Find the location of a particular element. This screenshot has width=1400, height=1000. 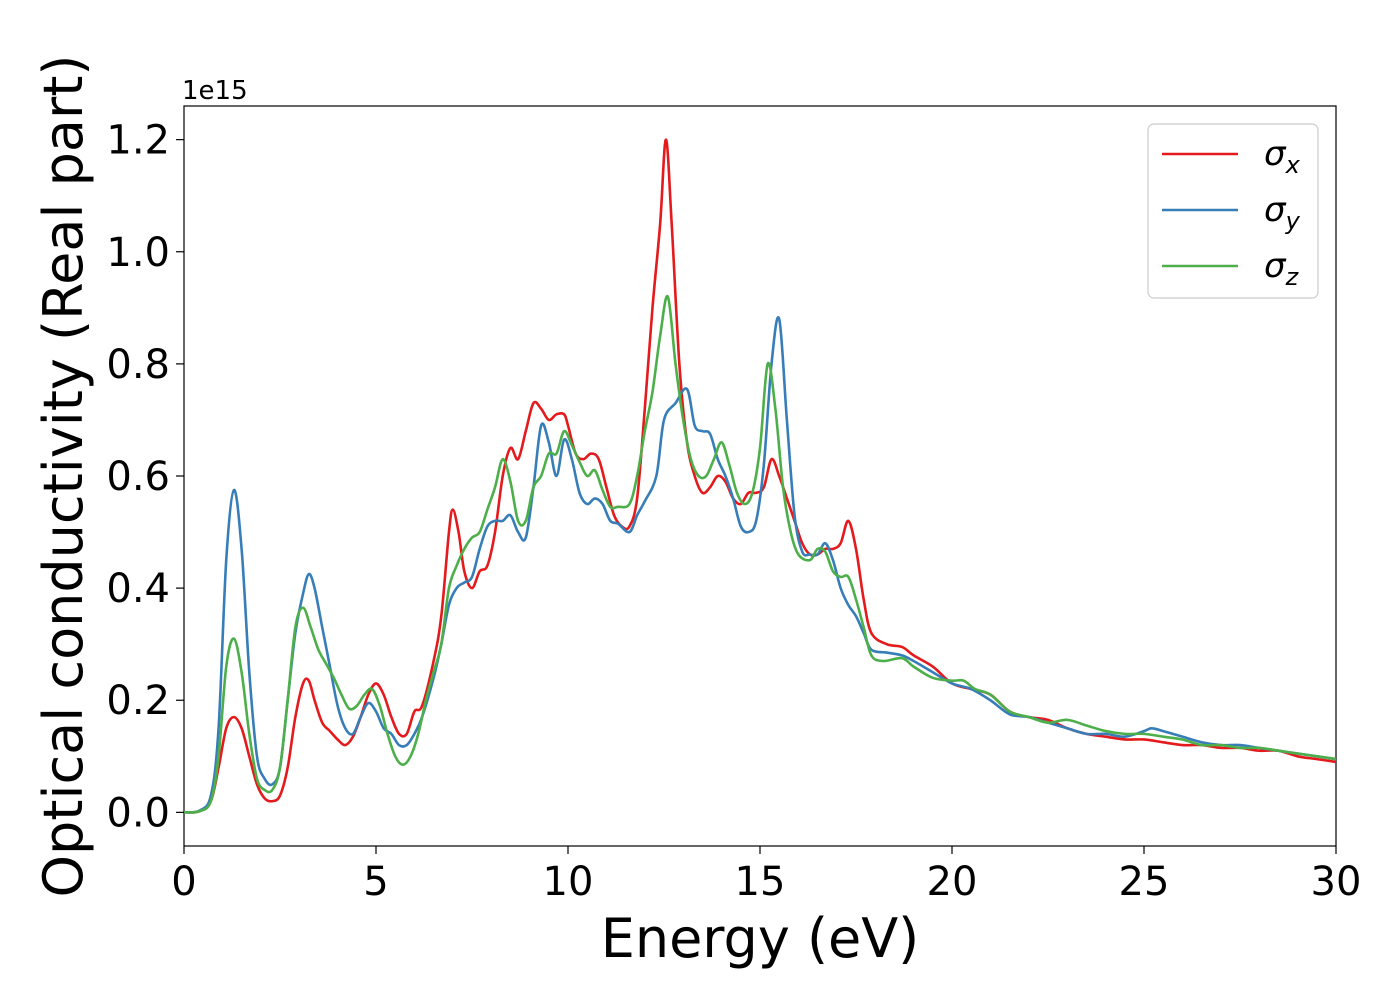

x-tick-label: 5 is located at coordinates (375, 882).